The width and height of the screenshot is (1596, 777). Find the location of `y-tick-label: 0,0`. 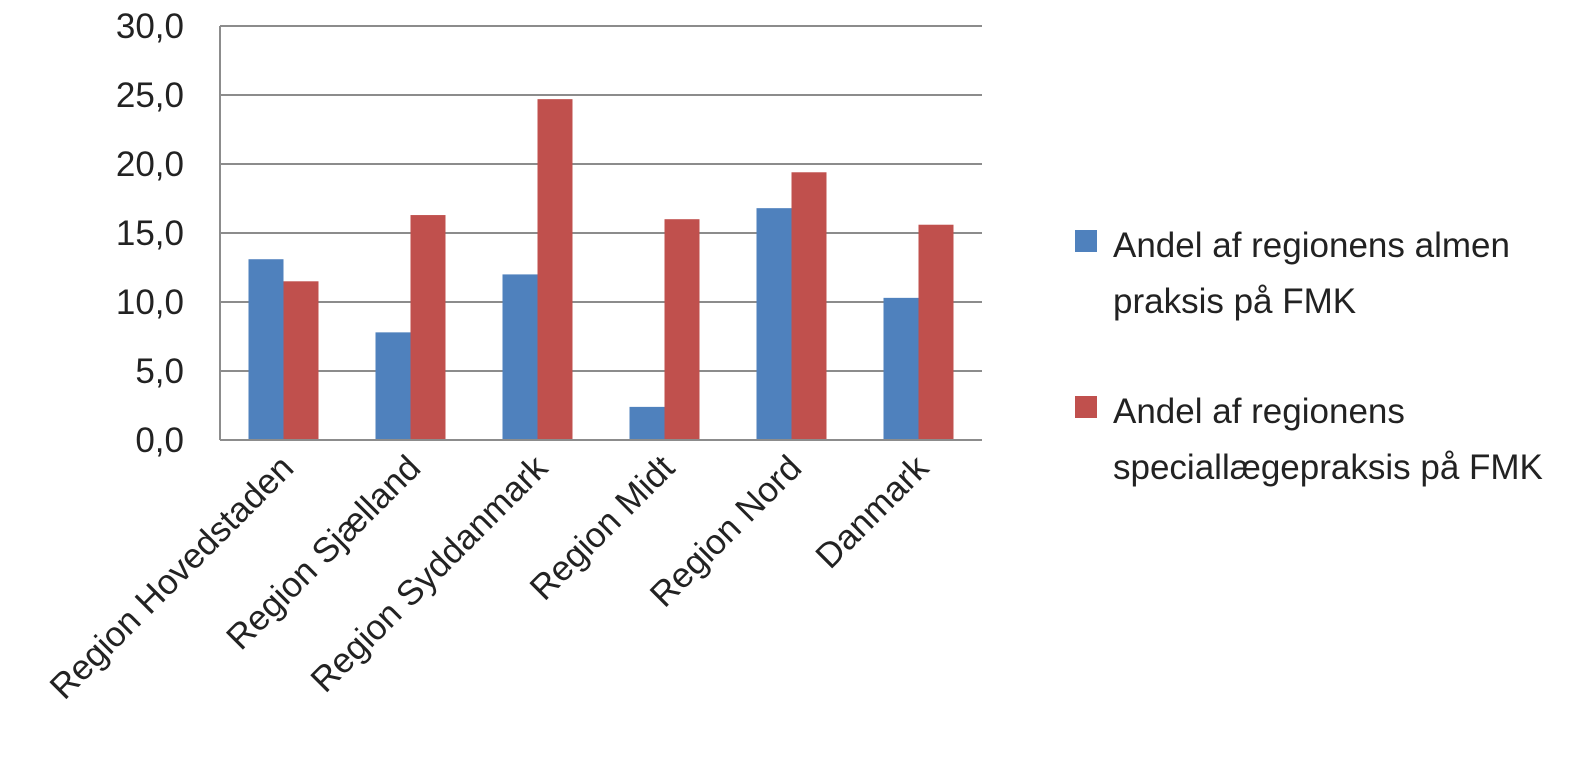

y-tick-label: 0,0 is located at coordinates (159, 440).